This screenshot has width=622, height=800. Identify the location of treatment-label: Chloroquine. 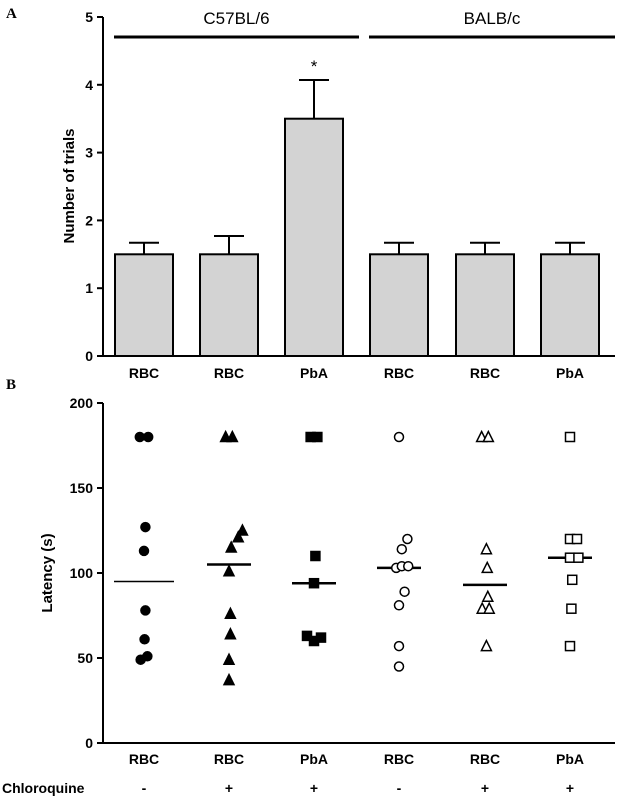
(43, 788).